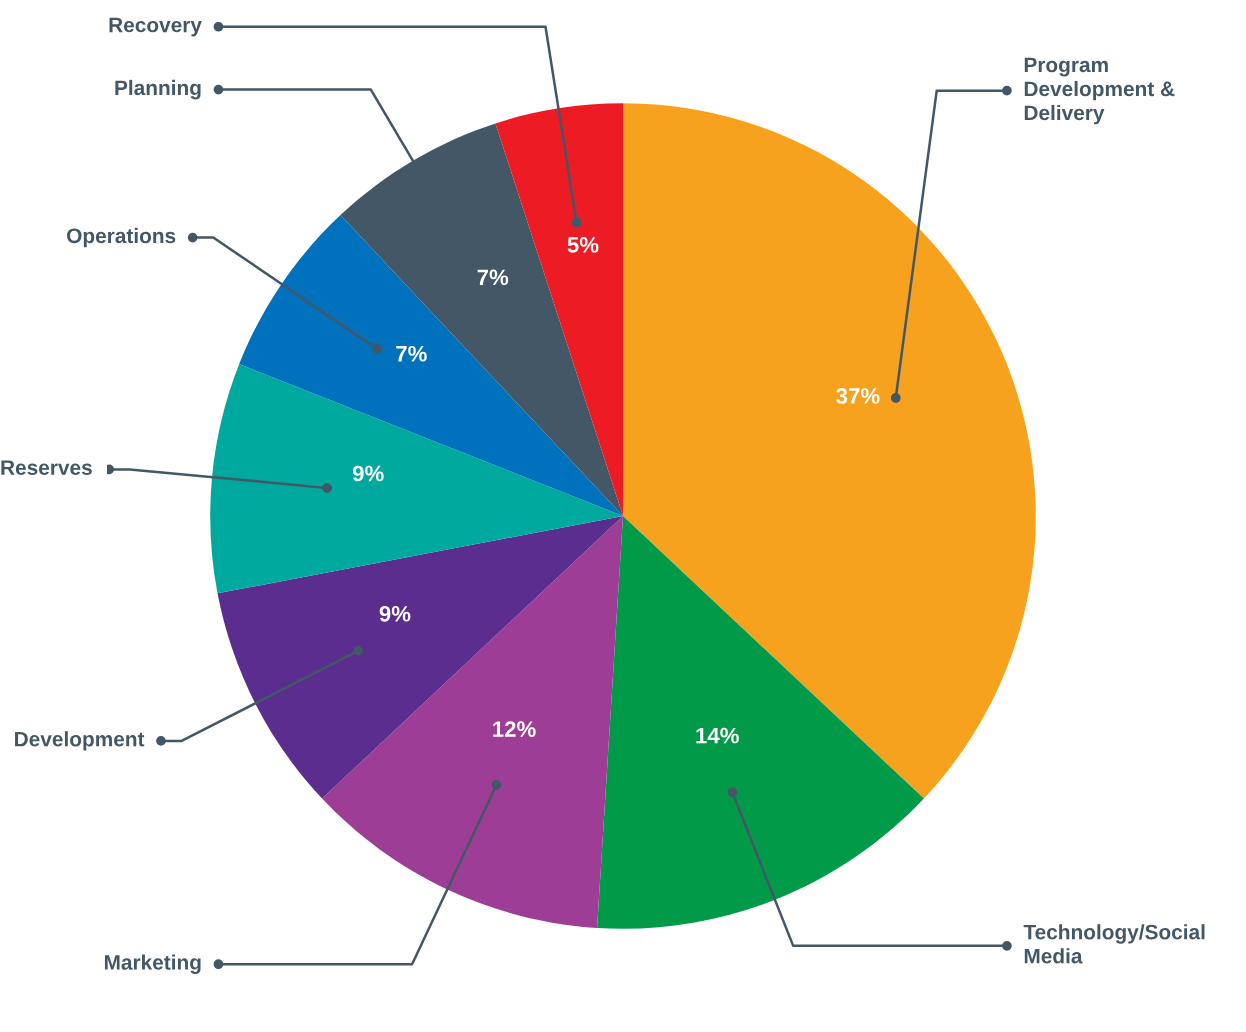 This screenshot has width=1246, height=1032. What do you see at coordinates (583, 244) in the screenshot?
I see `data-label: 5%` at bounding box center [583, 244].